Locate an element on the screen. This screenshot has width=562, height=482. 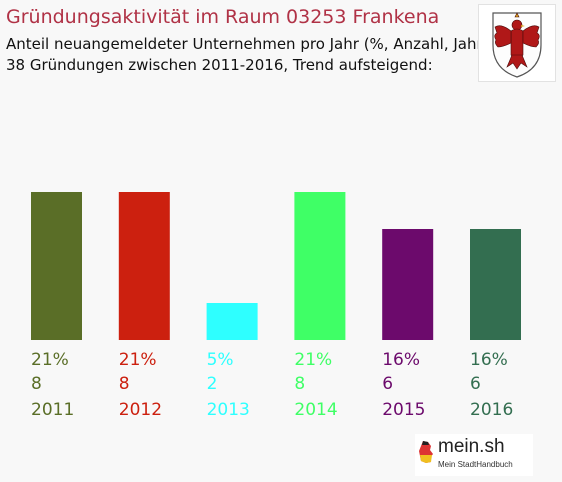
percent-label-2014: 21% is located at coordinates (313, 360).